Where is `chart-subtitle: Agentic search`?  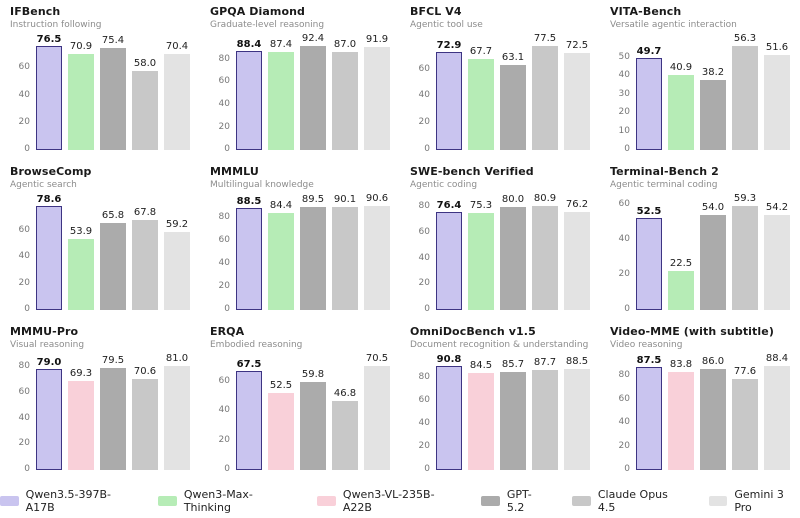
chart-subtitle: Agentic search is located at coordinates (43, 185).